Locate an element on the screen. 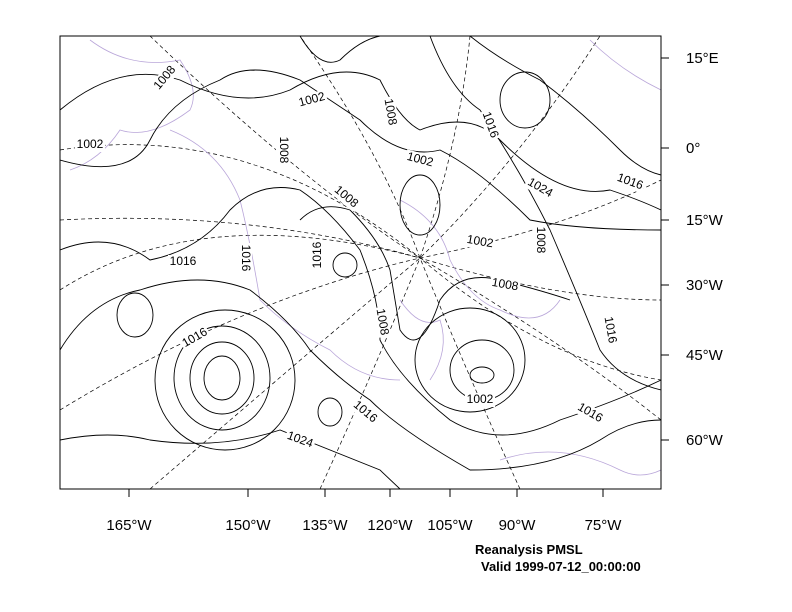  lat-label: 15°E is located at coordinates (702, 58).